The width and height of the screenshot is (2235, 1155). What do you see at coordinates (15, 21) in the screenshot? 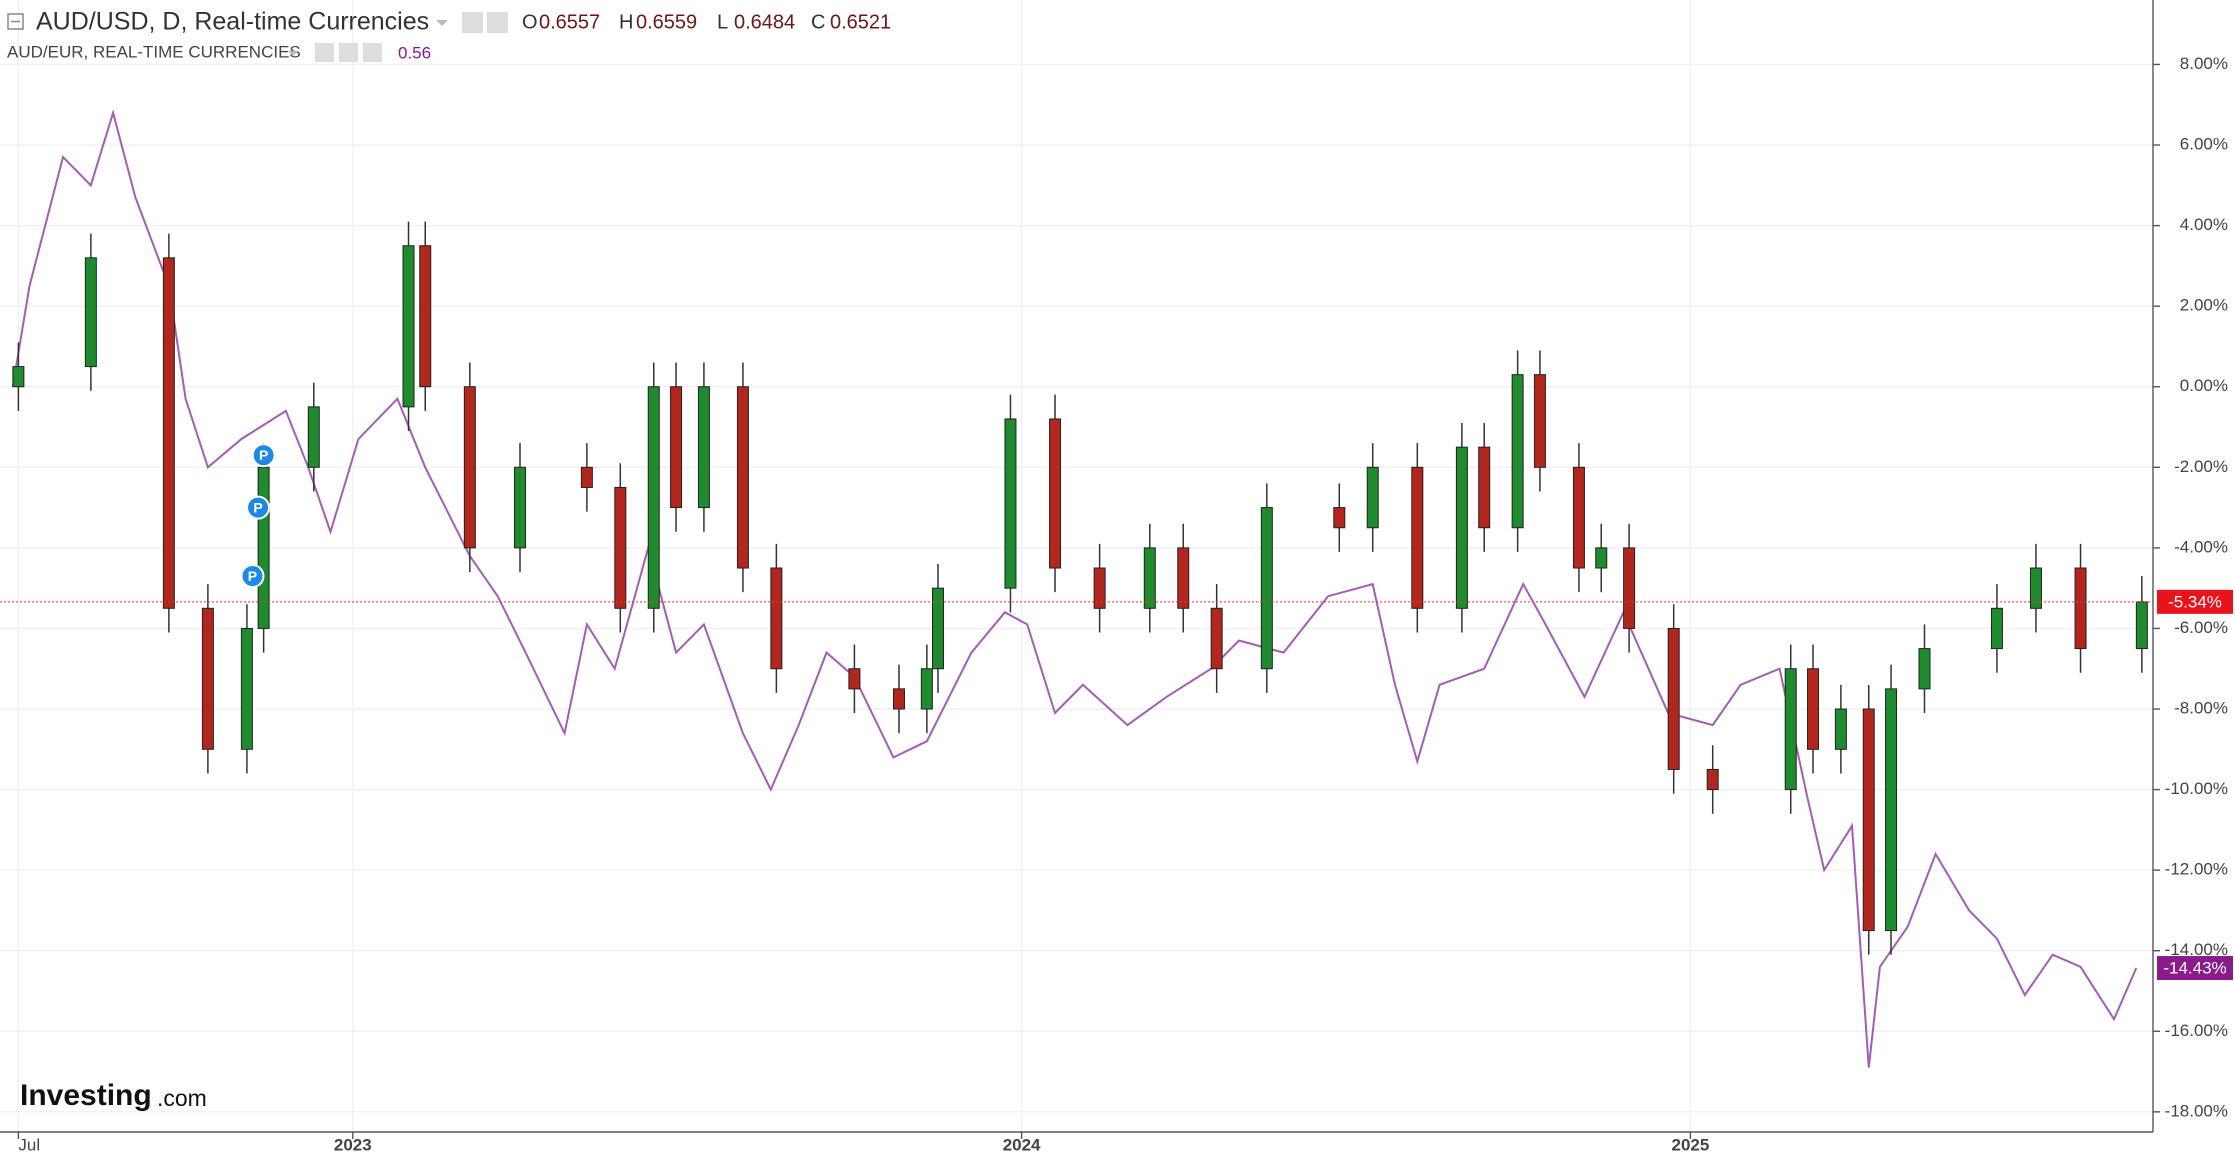
I see `collapse-icon` at bounding box center [15, 21].